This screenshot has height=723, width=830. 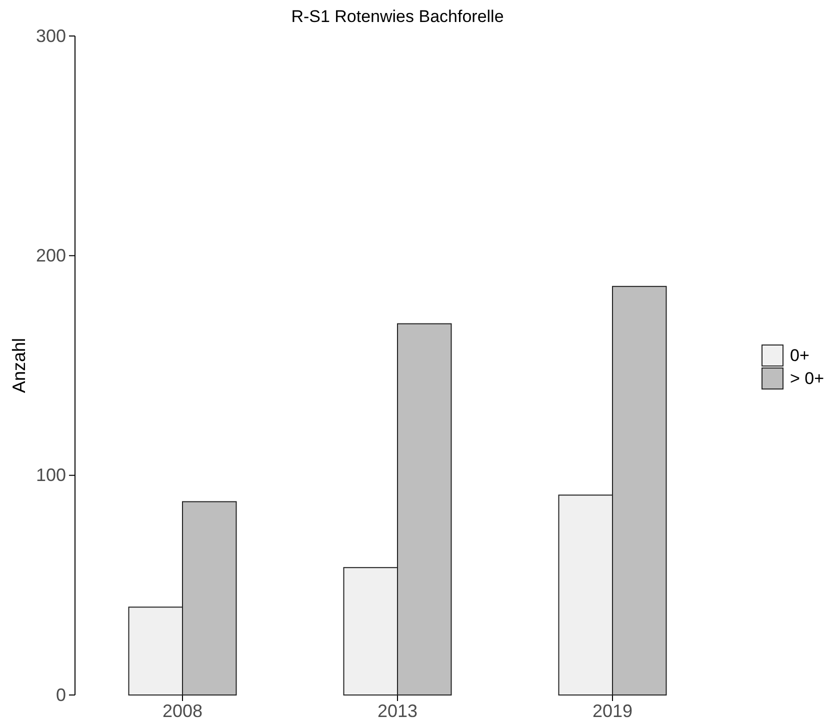 What do you see at coordinates (612, 710) in the screenshot?
I see `x-tick-label: 2019` at bounding box center [612, 710].